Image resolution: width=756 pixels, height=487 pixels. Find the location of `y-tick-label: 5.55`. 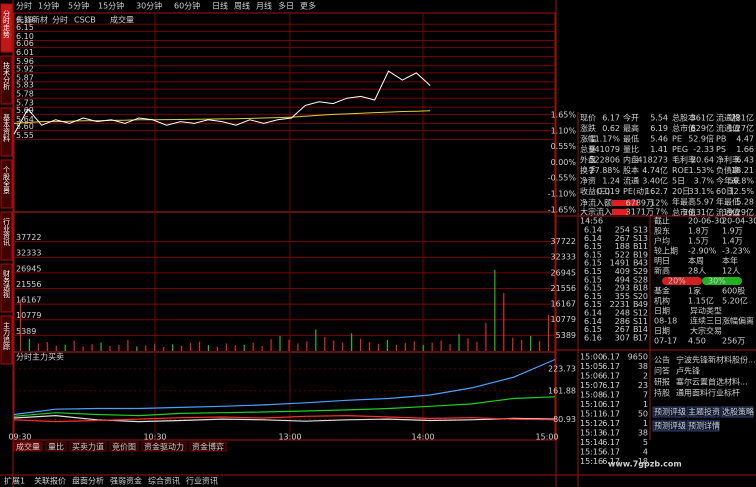

y-tick-label: 5.55 is located at coordinates (25, 135).